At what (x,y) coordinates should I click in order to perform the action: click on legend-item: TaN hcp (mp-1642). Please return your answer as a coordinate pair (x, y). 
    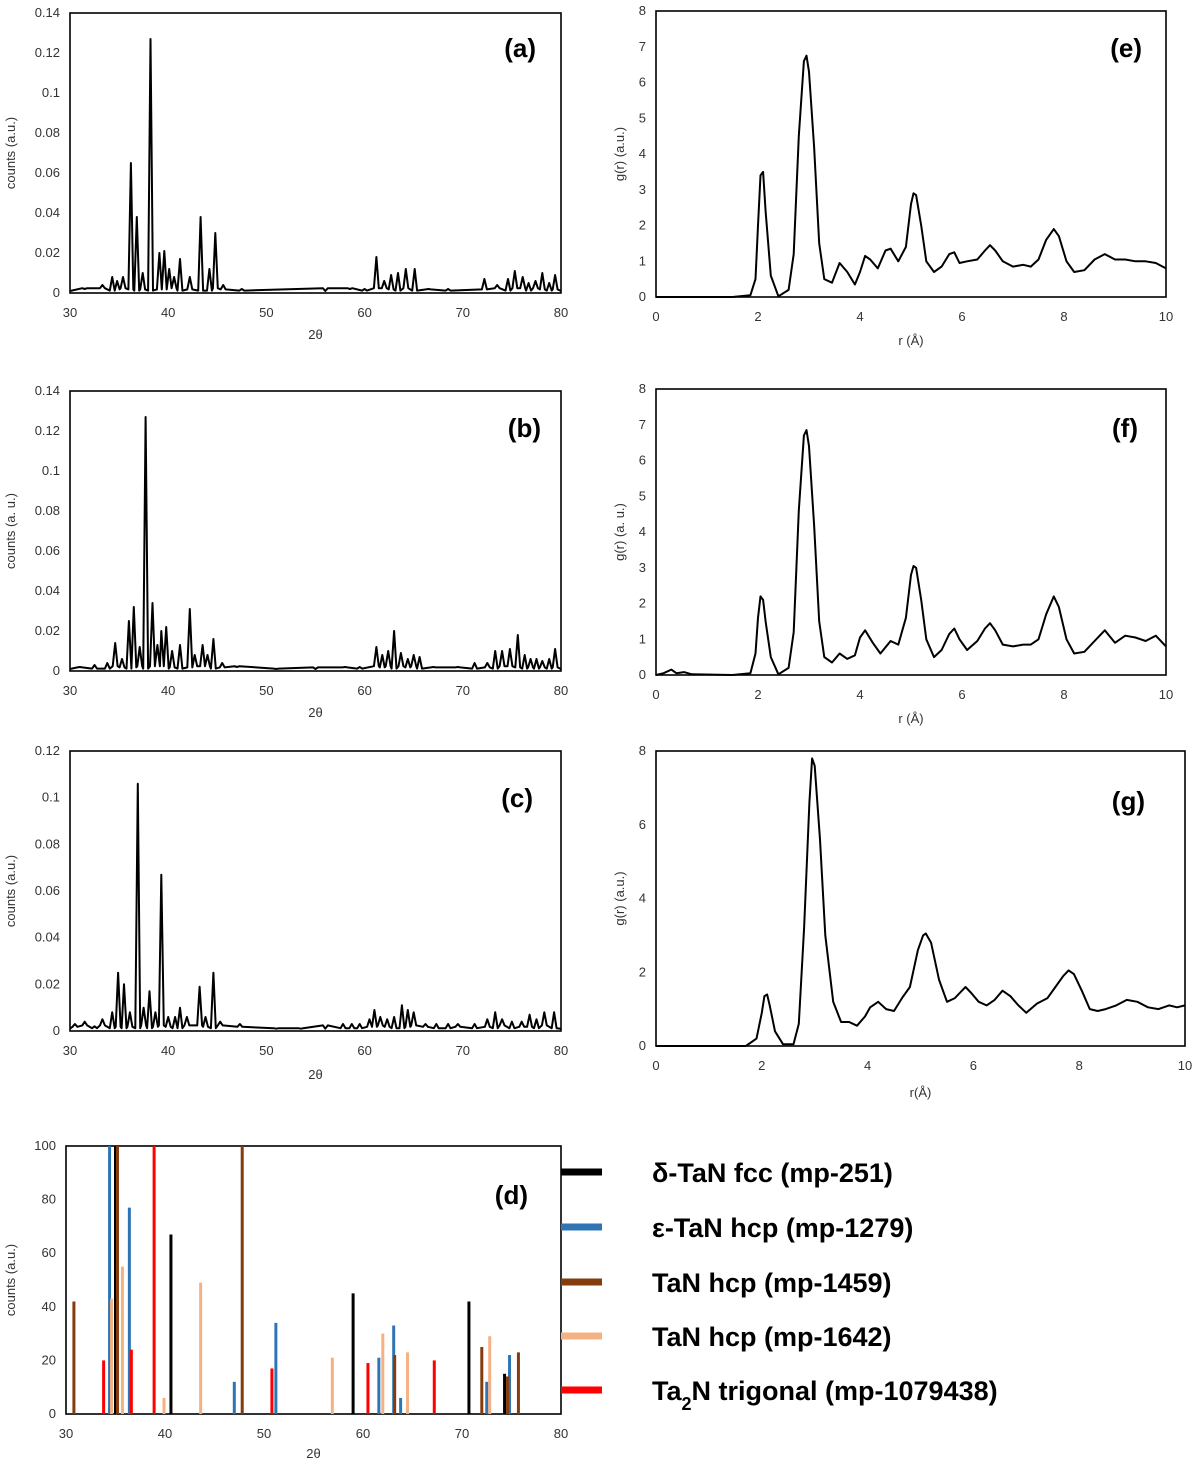
    Looking at the image, I should click on (726, 1337).